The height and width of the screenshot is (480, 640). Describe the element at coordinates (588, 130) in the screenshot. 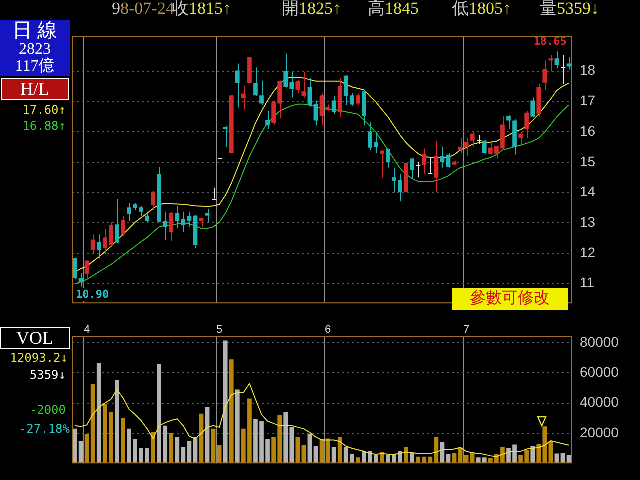

I see `y-tick-label: 16` at that location.